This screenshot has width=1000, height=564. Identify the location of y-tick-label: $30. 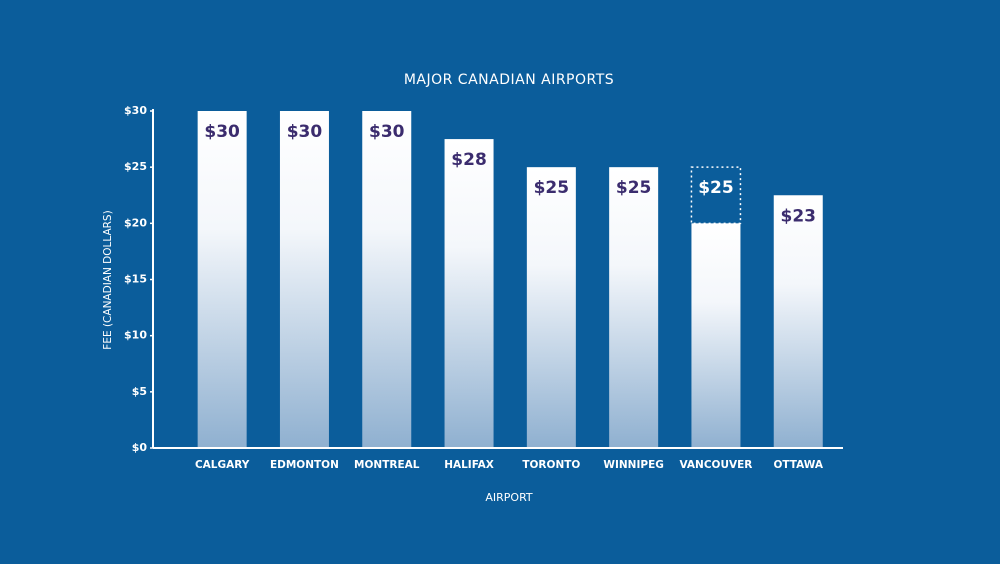
(135, 110).